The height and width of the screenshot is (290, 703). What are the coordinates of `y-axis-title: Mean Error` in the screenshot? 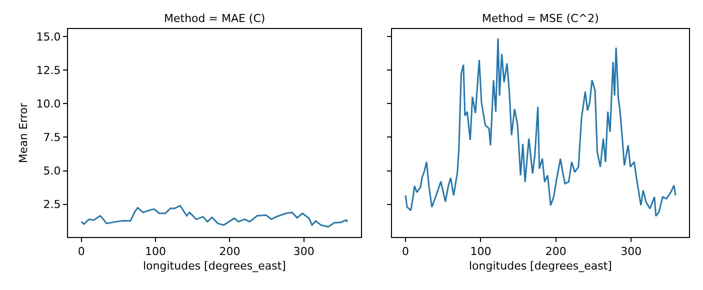 It's located at (23, 133).